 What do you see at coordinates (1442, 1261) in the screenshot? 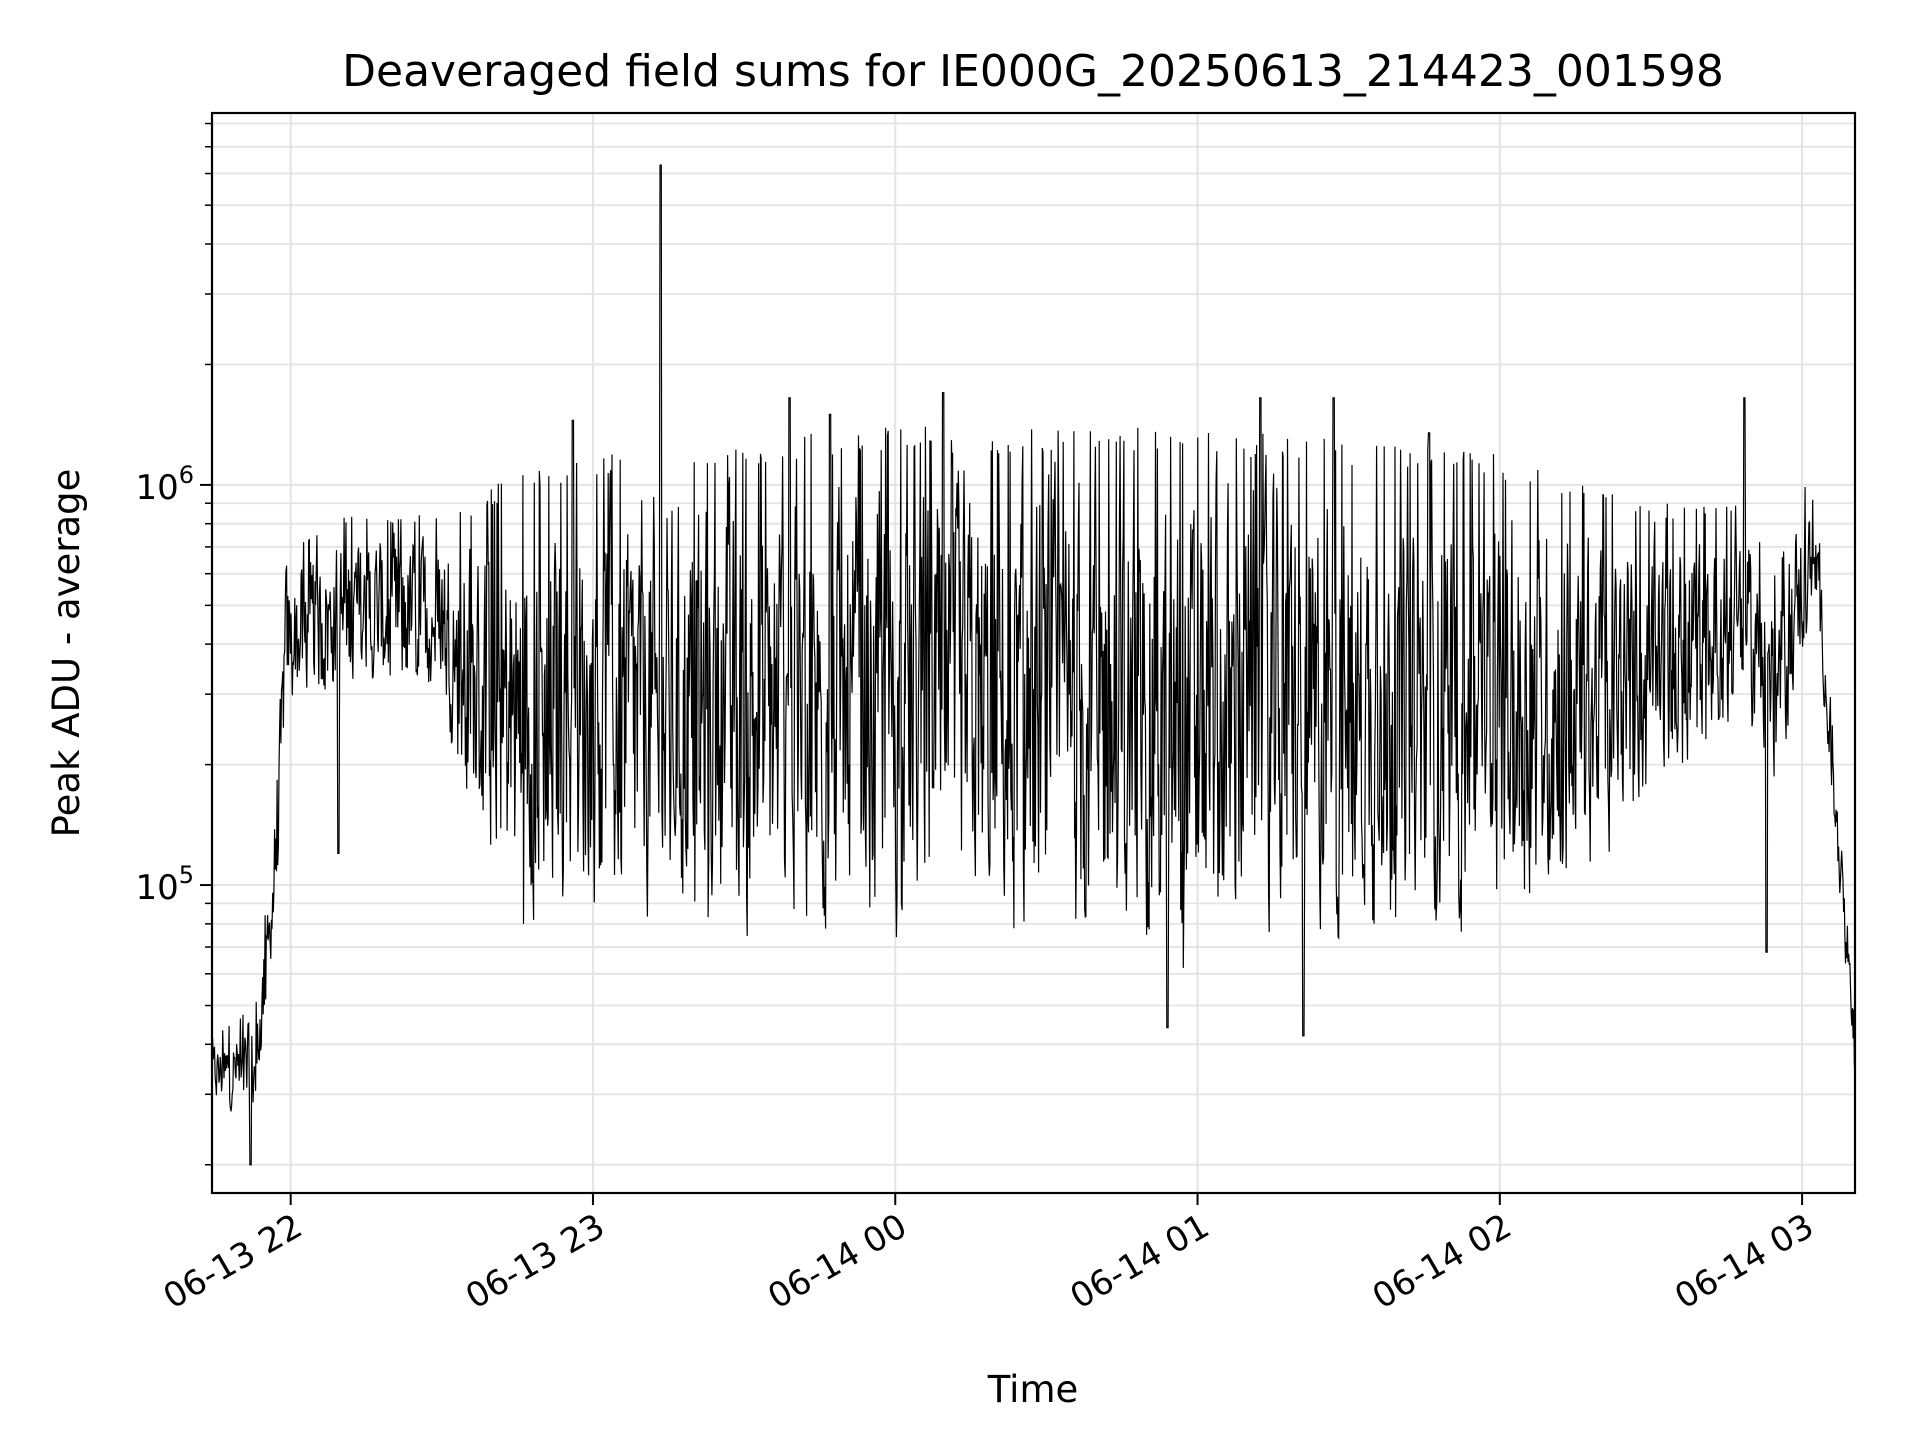
I see `x-tick-label: 06-14 02` at bounding box center [1442, 1261].